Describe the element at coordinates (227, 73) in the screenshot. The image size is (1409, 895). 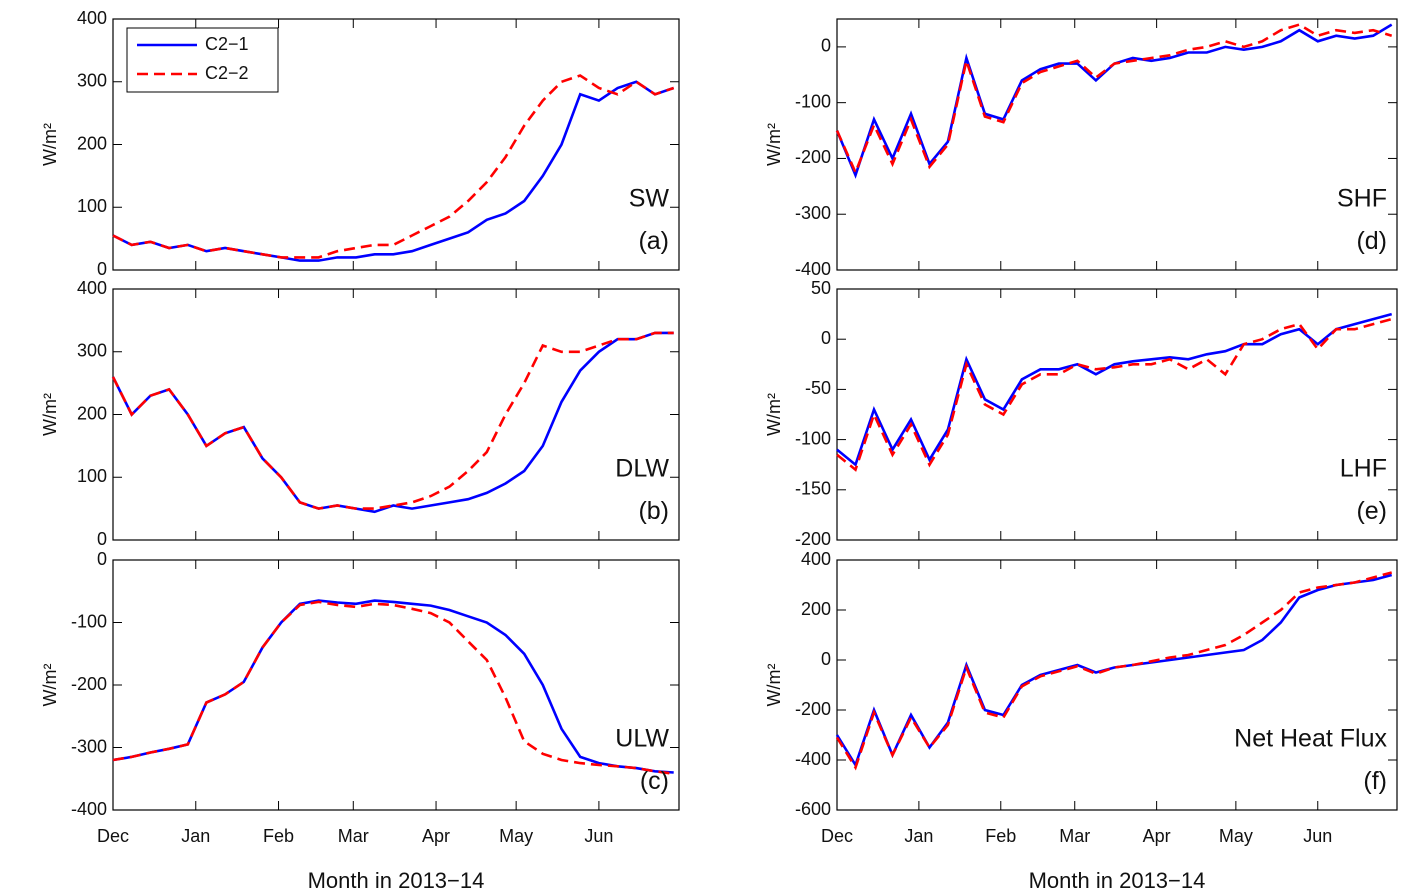
I see `legend-label: C2−2` at that location.